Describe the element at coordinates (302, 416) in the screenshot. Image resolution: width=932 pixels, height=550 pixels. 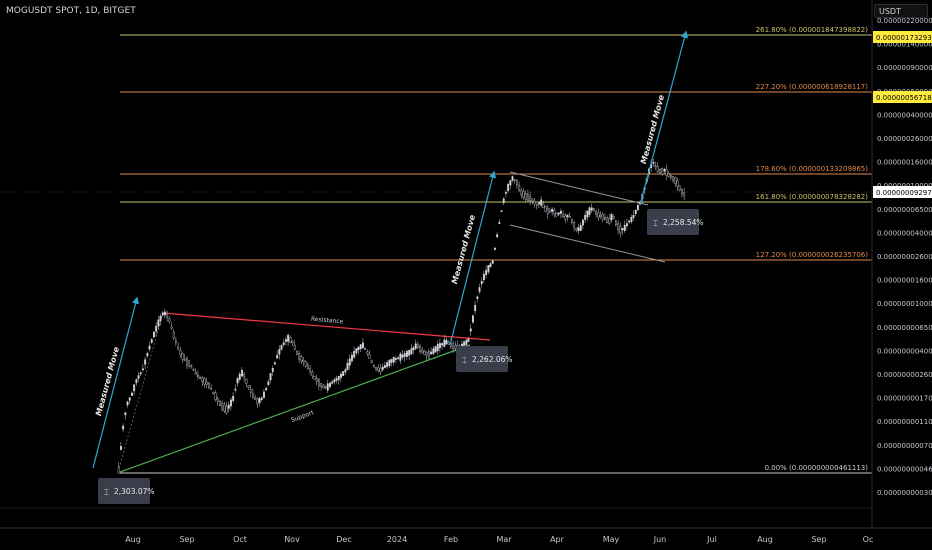
I see `support-label: Support` at that location.